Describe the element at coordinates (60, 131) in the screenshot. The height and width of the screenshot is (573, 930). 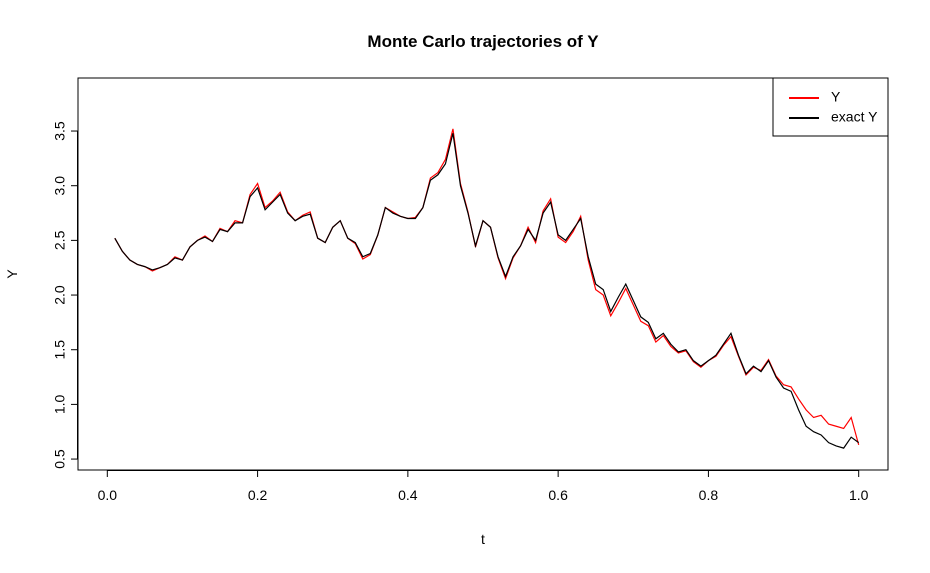
I see `y-tick-label: 3.5` at that location.